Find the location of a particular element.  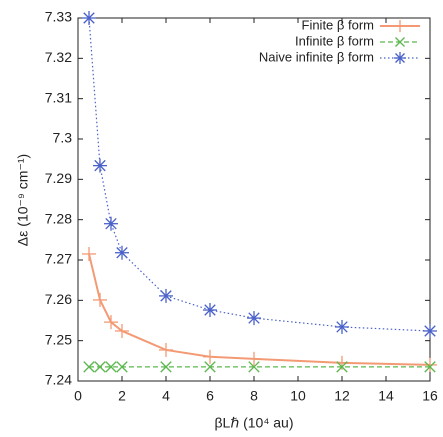

x-tick-label: 6 is located at coordinates (210, 396).